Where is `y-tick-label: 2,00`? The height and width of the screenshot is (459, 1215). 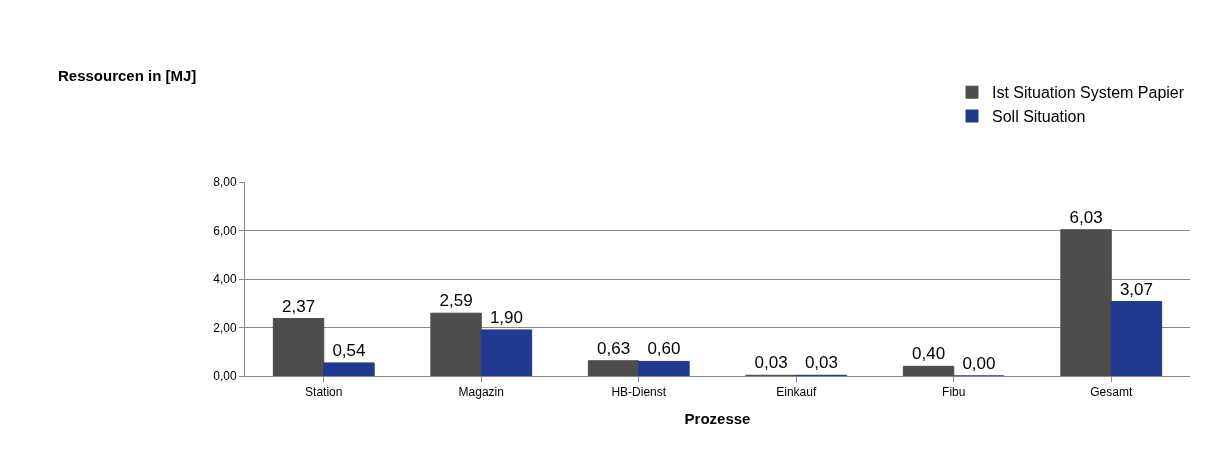 y-tick-label: 2,00 is located at coordinates (225, 327).